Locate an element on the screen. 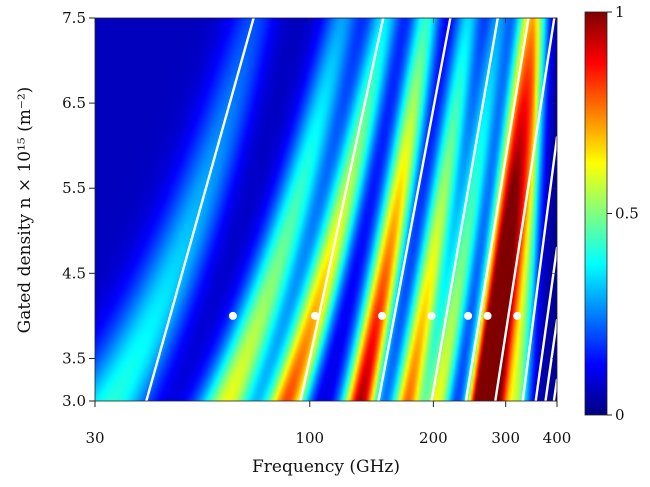  colorbar-tick-label: 0 is located at coordinates (620, 415).